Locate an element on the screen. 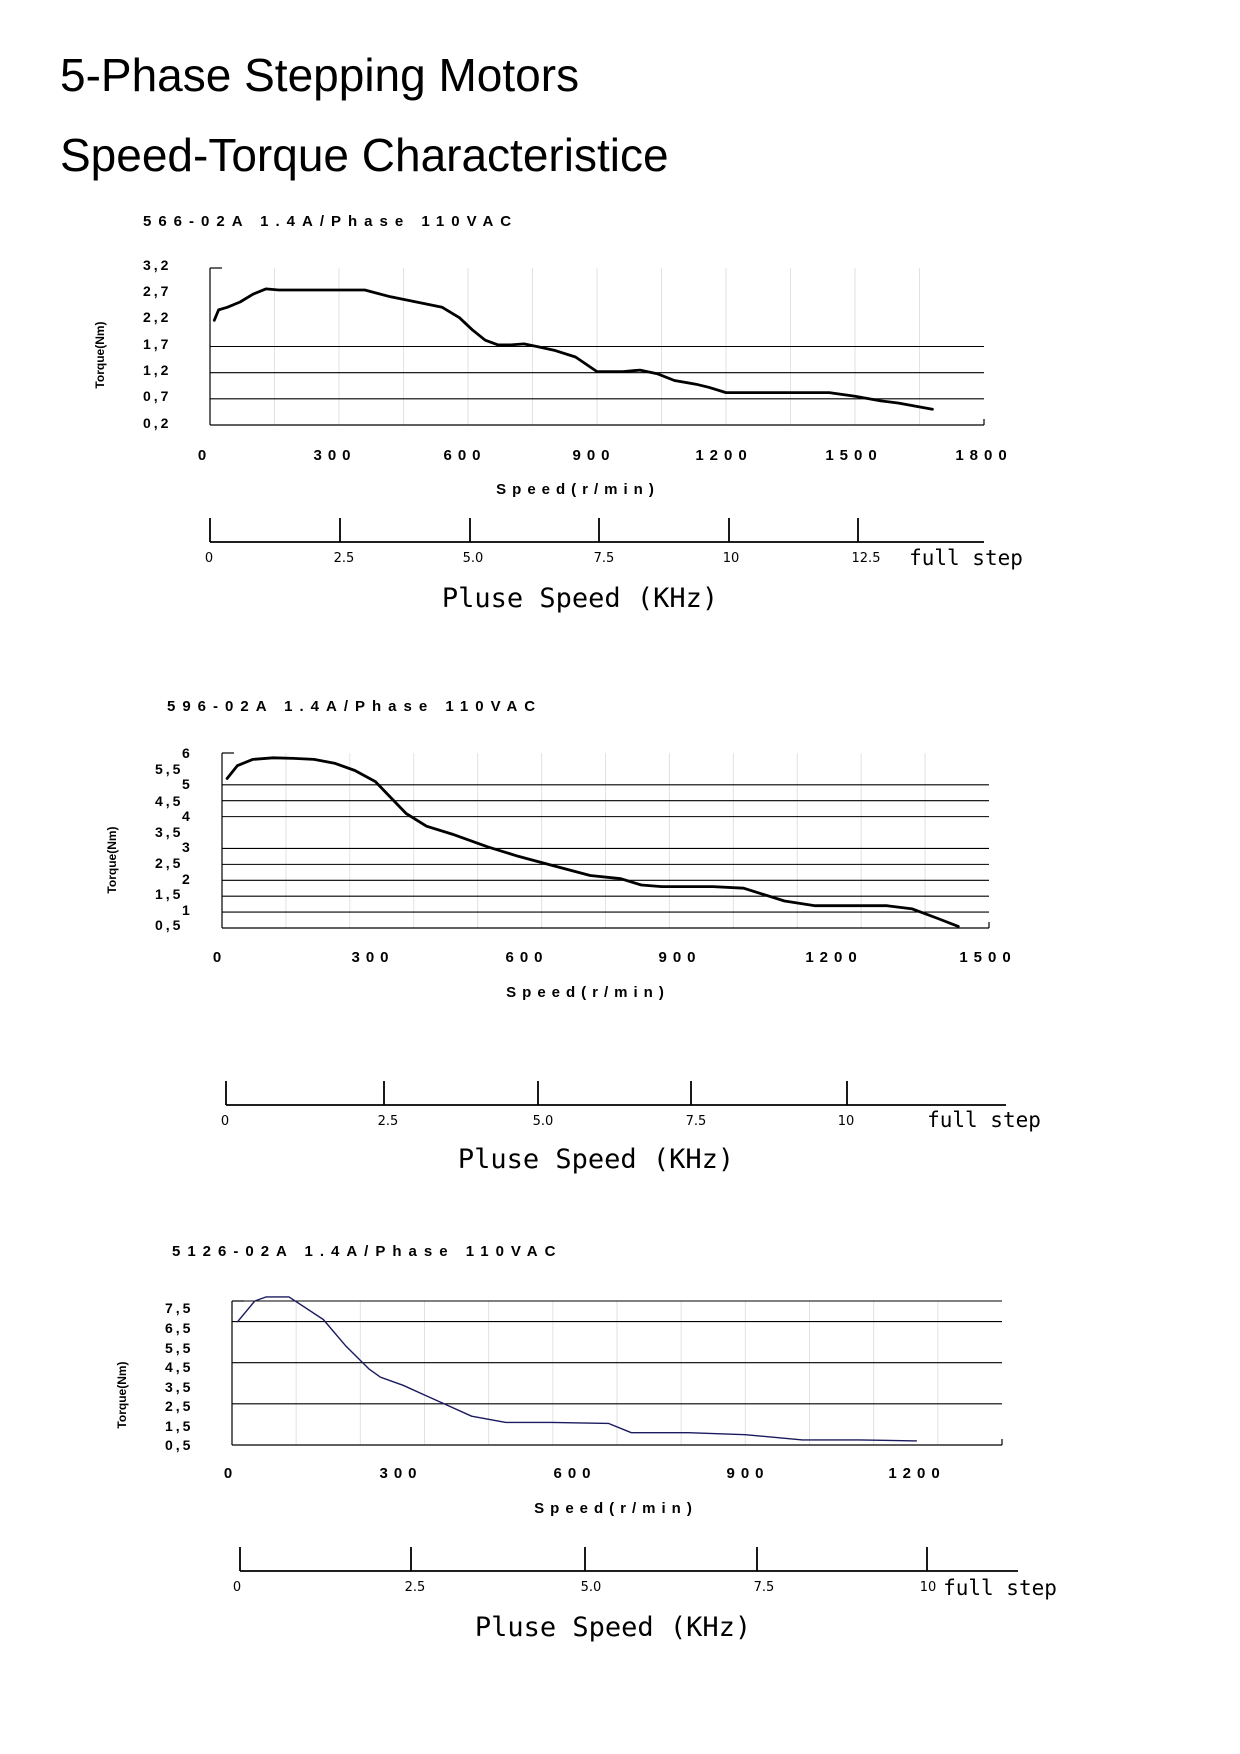 Image resolution: width=1240 pixels, height=1754 pixels. y-tick-label: 2,7 is located at coordinates (157, 291).